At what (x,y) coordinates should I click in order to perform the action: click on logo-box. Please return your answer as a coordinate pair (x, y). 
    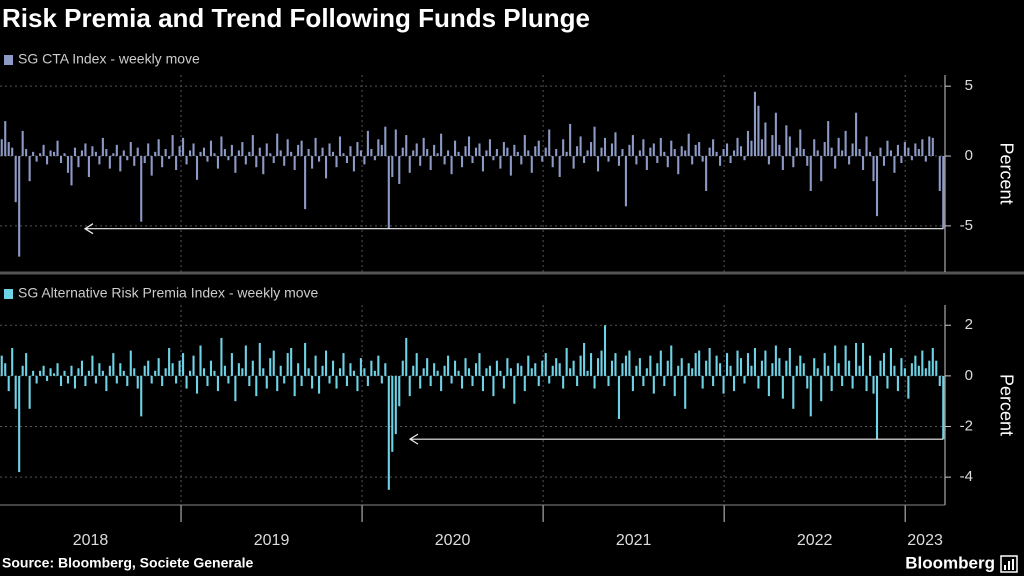
    Looking at the image, I should click on (1009, 564).